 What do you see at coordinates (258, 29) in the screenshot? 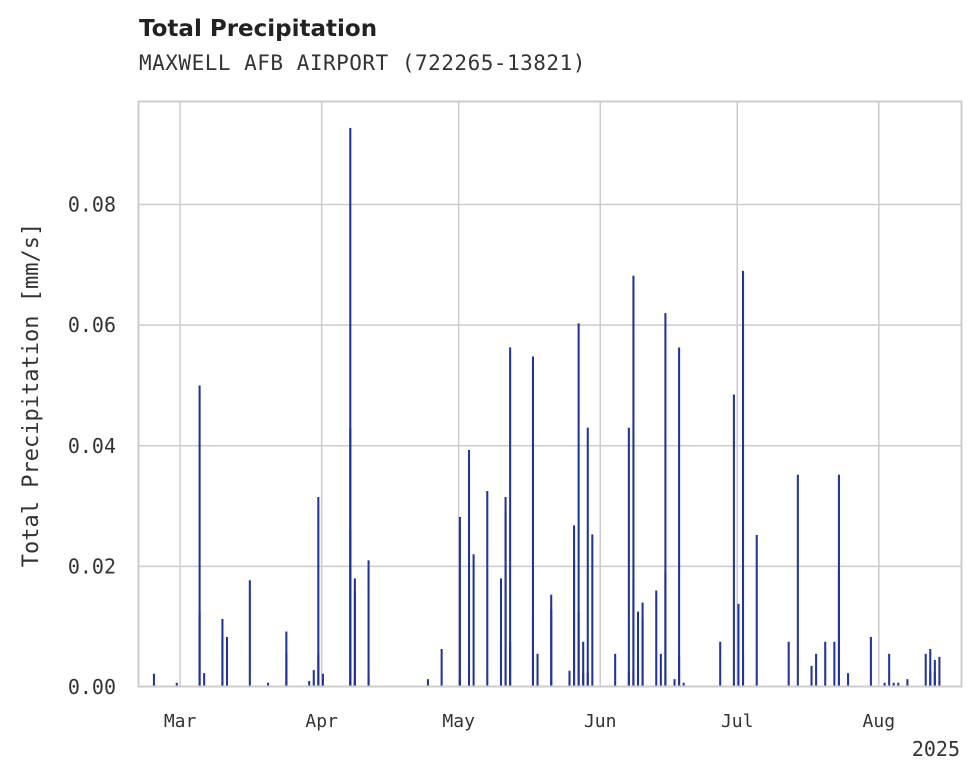
I see `chart-title: Total Precipitation` at bounding box center [258, 29].